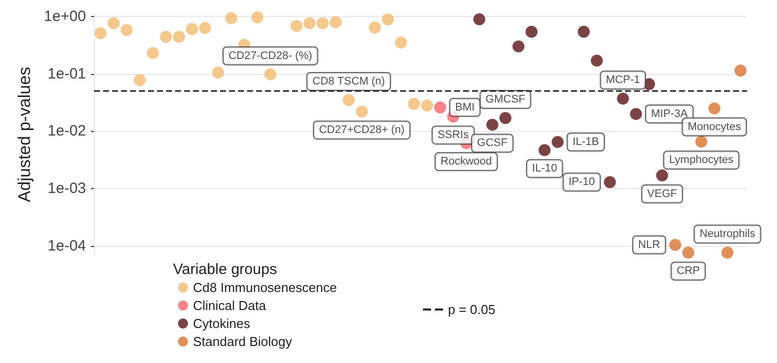 This screenshot has width=777, height=363. Describe the element at coordinates (688, 271) in the screenshot. I see `data-label: CRP` at that location.